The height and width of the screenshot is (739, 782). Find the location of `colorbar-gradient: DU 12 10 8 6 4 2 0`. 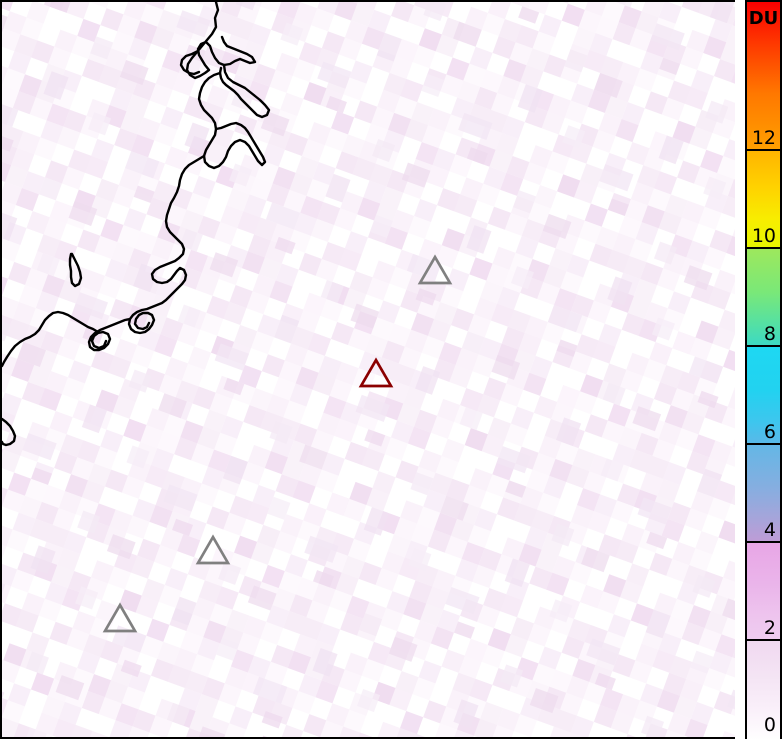

colorbar-gradient: DU 12 10 8 6 4 2 0 is located at coordinates (763, 369).